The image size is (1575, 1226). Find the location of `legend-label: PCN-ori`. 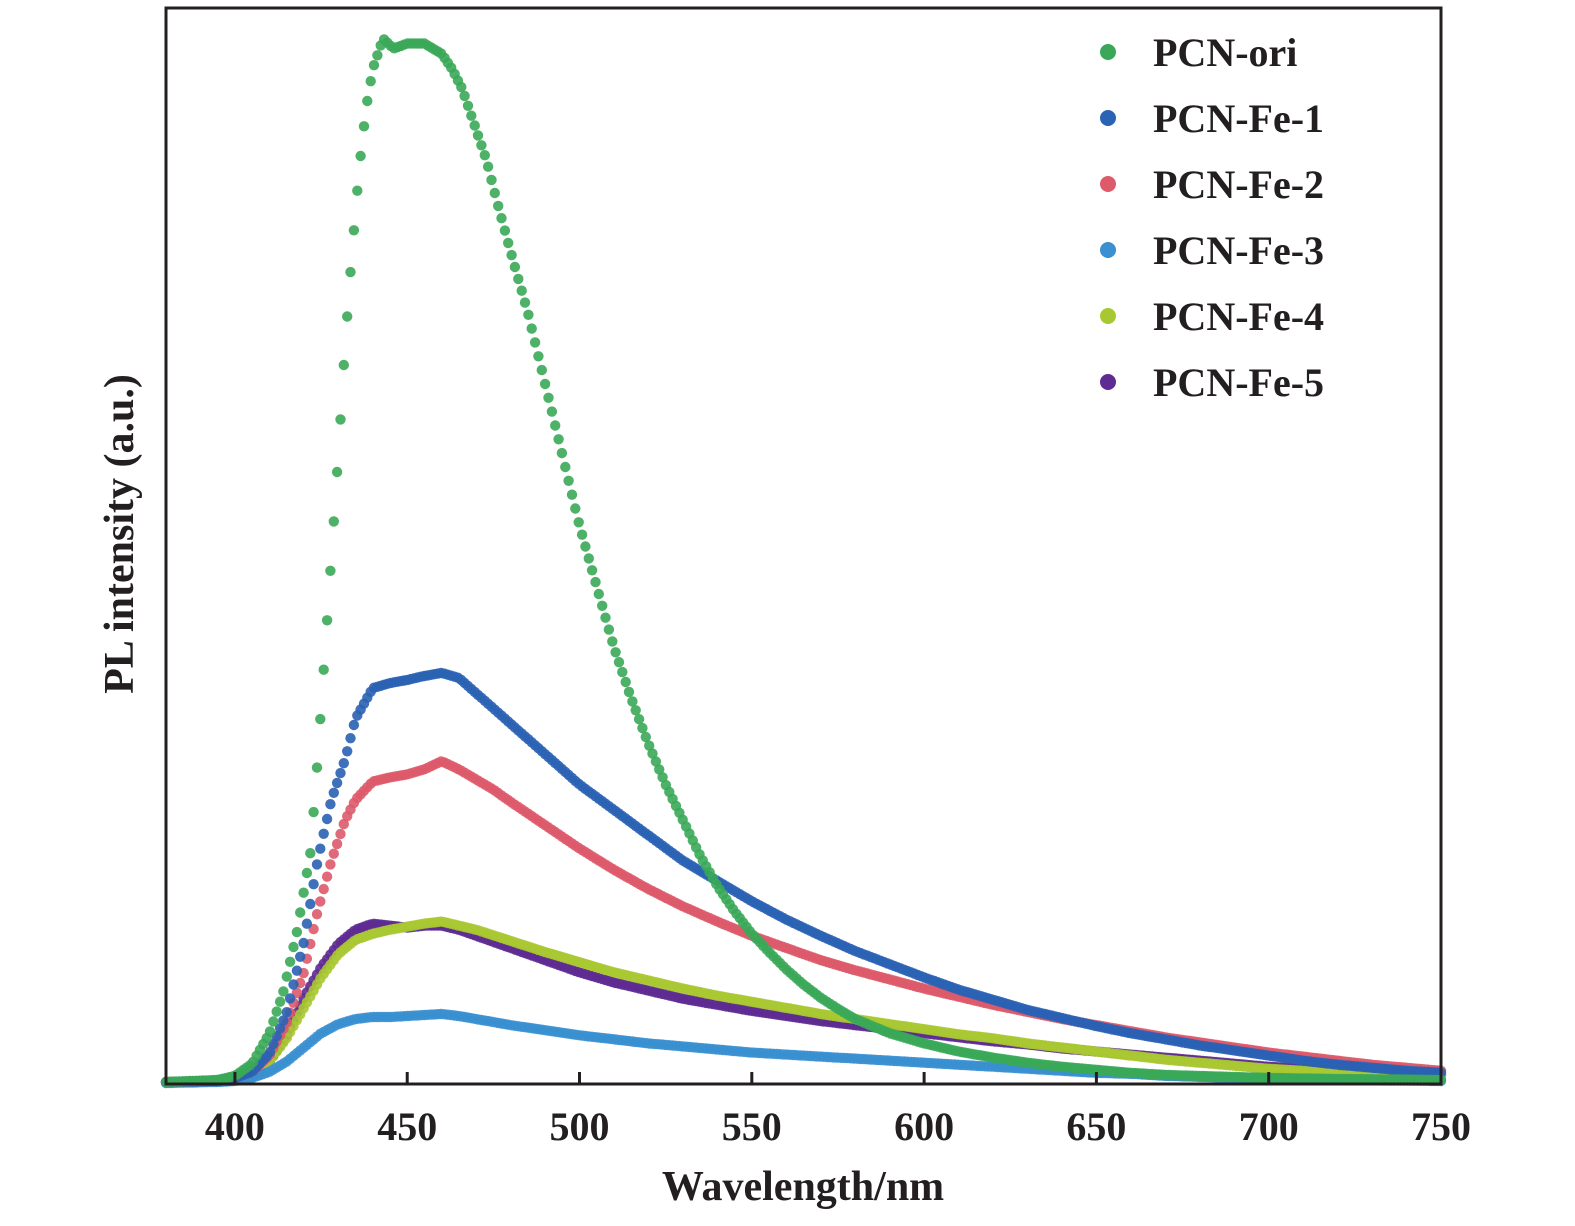

legend-label: PCN-ori is located at coordinates (1225, 52).